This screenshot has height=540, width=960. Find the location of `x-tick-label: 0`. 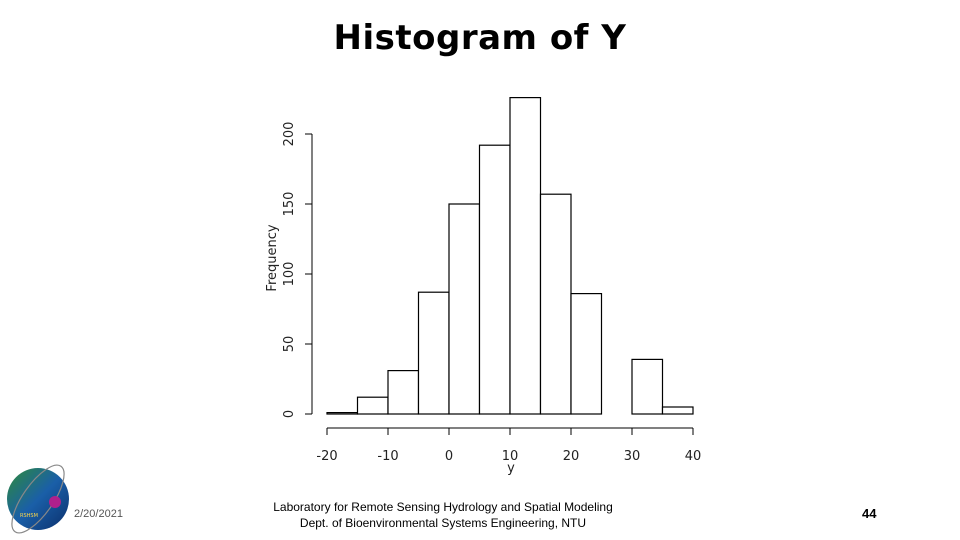

x-tick-label: 0 is located at coordinates (449, 456).